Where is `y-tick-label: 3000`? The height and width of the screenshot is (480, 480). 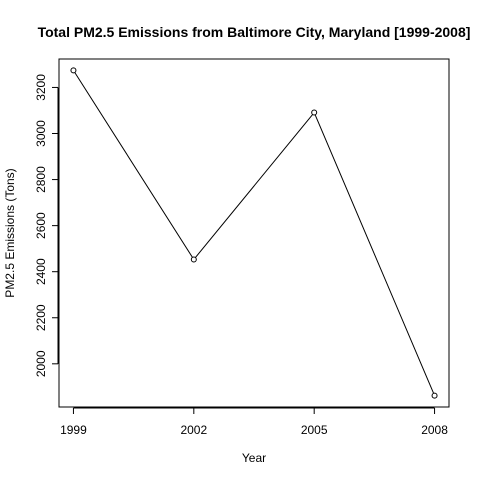 y-tick-label: 3000 is located at coordinates (41, 133).